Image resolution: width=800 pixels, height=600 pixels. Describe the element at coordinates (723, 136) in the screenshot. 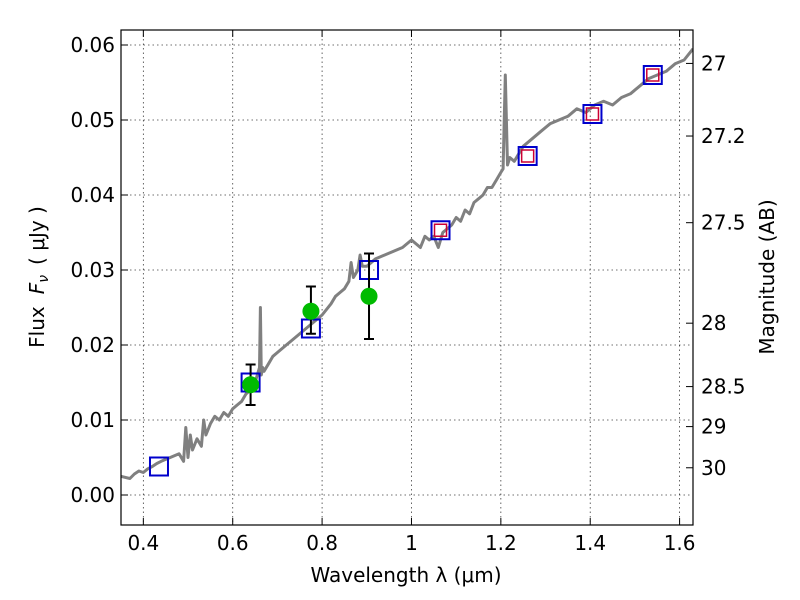

I see `right-tick-label: 27.2` at that location.